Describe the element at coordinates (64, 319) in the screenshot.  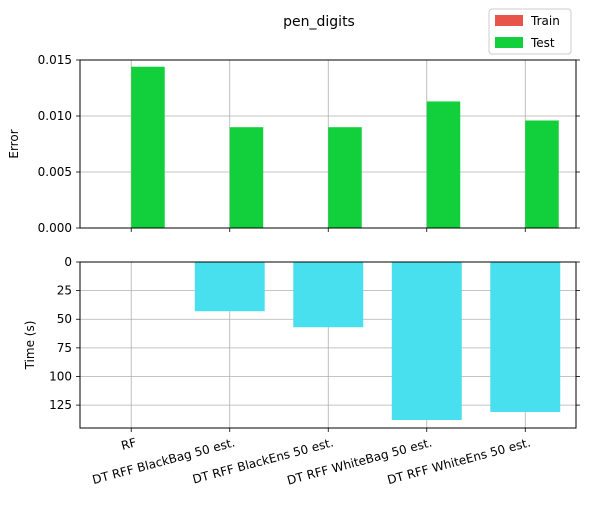
I see `y-tick-label: 50` at that location.